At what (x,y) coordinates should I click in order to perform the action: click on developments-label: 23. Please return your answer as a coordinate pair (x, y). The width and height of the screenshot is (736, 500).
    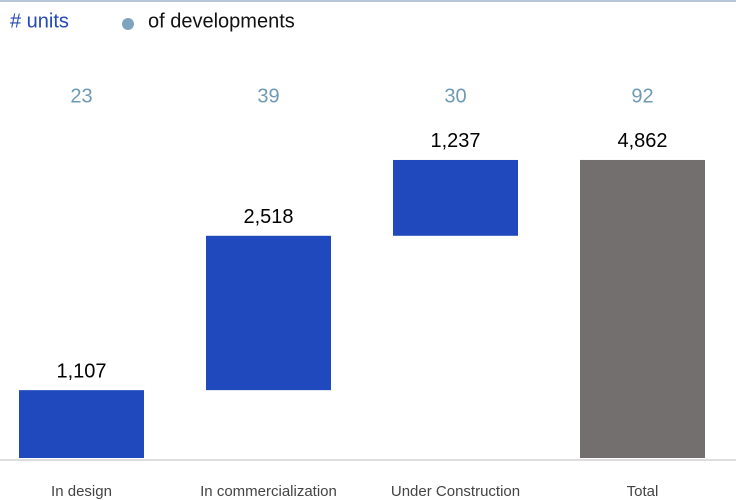
    Looking at the image, I should click on (81, 96).